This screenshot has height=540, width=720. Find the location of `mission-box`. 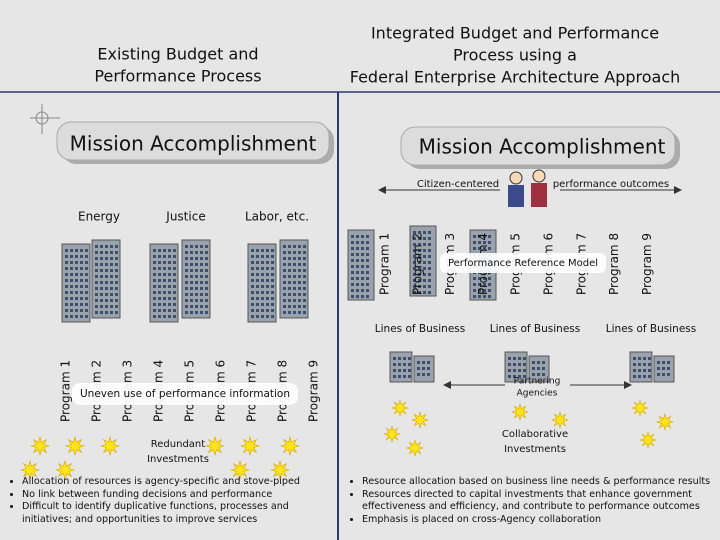

mission-box is located at coordinates (193, 141).